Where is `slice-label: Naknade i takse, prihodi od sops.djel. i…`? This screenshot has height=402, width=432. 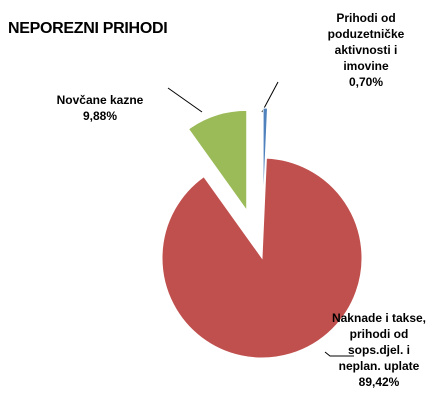 slice-label: Naknade i takse, prihodi od sops.djel. i… is located at coordinates (379, 350).